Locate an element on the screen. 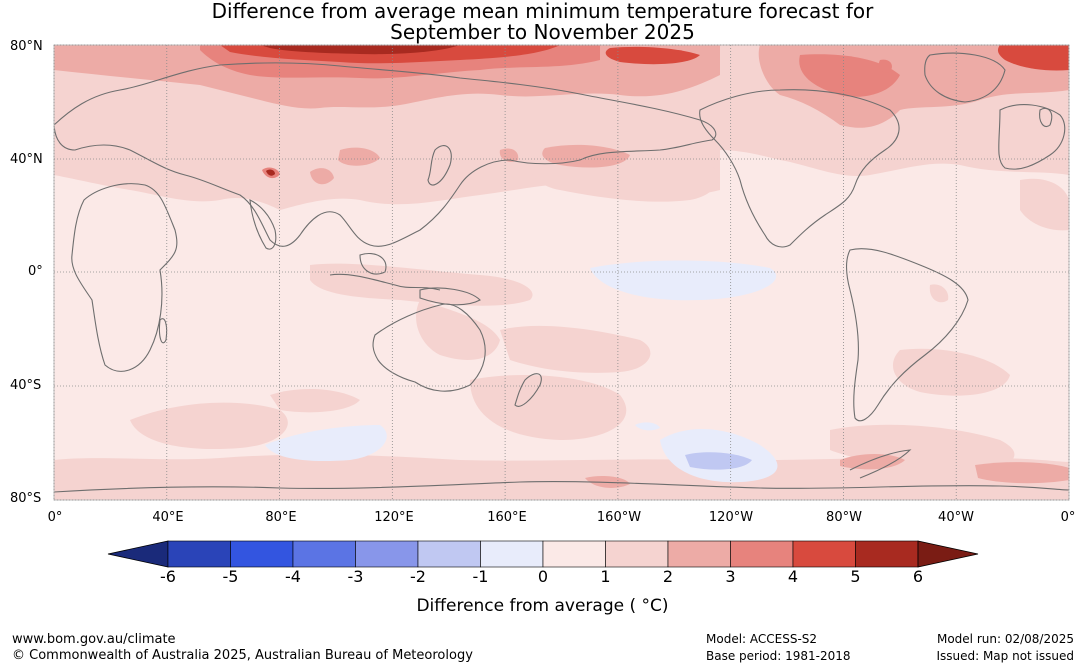  colorbar-tick-label: -4 is located at coordinates (293, 576).